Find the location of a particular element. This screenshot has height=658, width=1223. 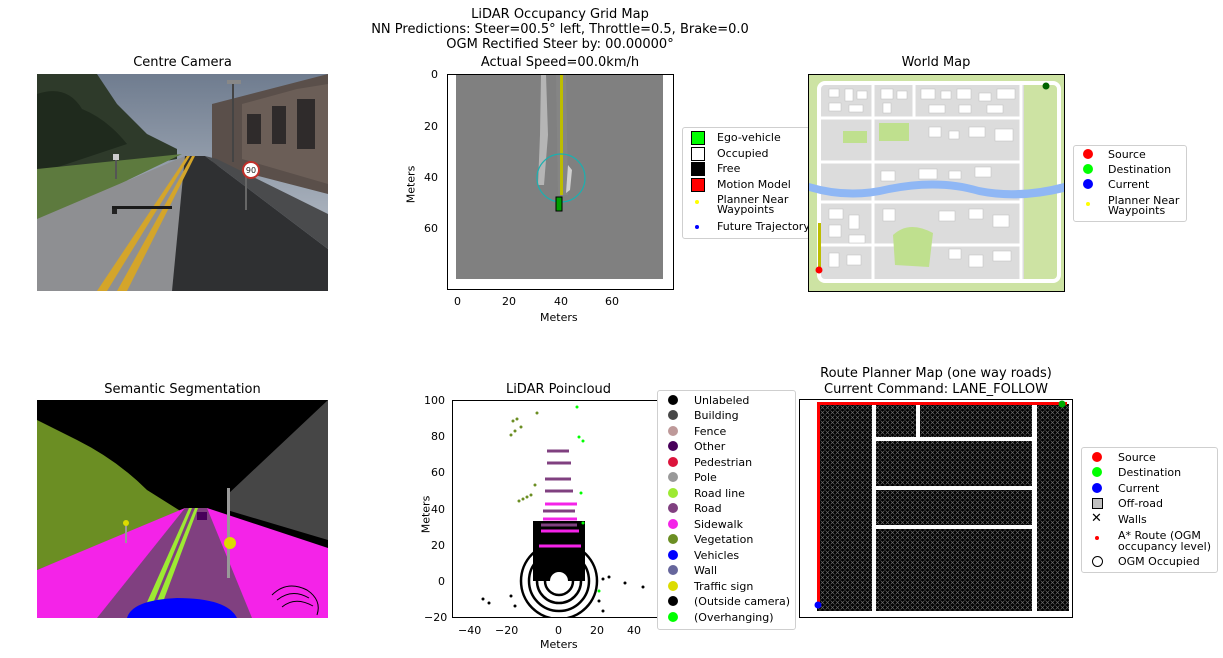

lidar-legend-label: Vehicles is located at coordinates (717, 555).